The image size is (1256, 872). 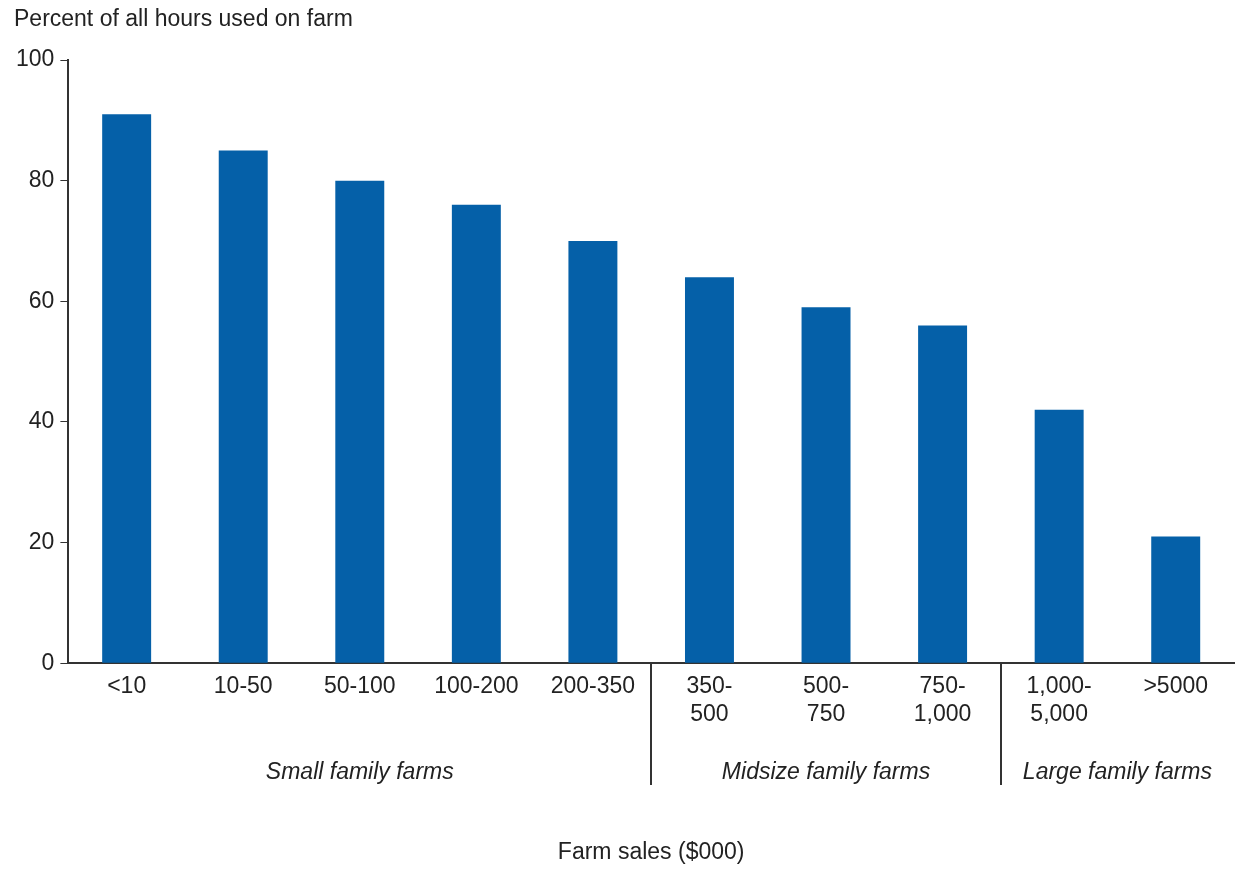 I want to click on y-tick-label: 60, so click(x=41, y=299).